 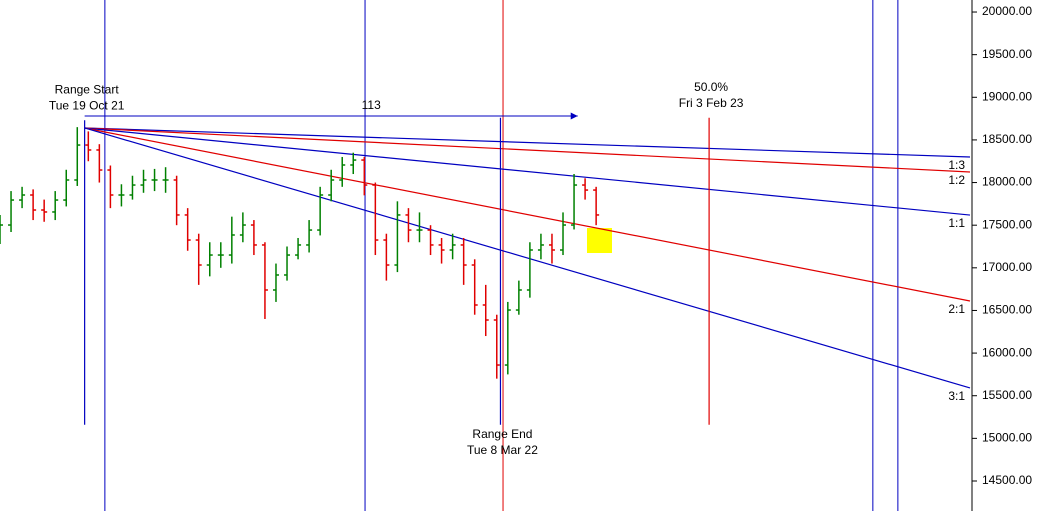 What do you see at coordinates (87, 105) in the screenshot?
I see `marker-label: Tue 19 Oct 21` at bounding box center [87, 105].